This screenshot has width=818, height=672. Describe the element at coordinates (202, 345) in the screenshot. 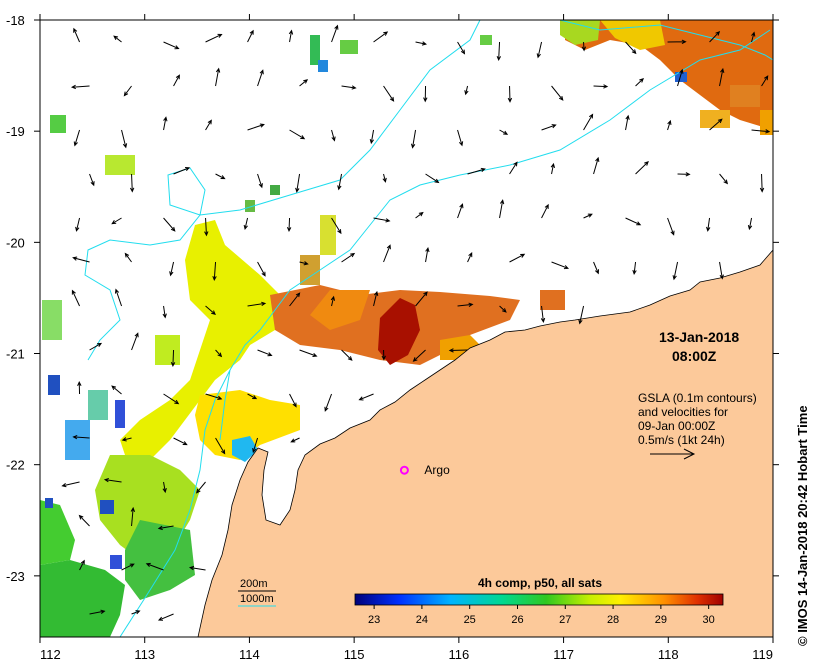

I see `sst-patch-coastal-yellow` at that location.